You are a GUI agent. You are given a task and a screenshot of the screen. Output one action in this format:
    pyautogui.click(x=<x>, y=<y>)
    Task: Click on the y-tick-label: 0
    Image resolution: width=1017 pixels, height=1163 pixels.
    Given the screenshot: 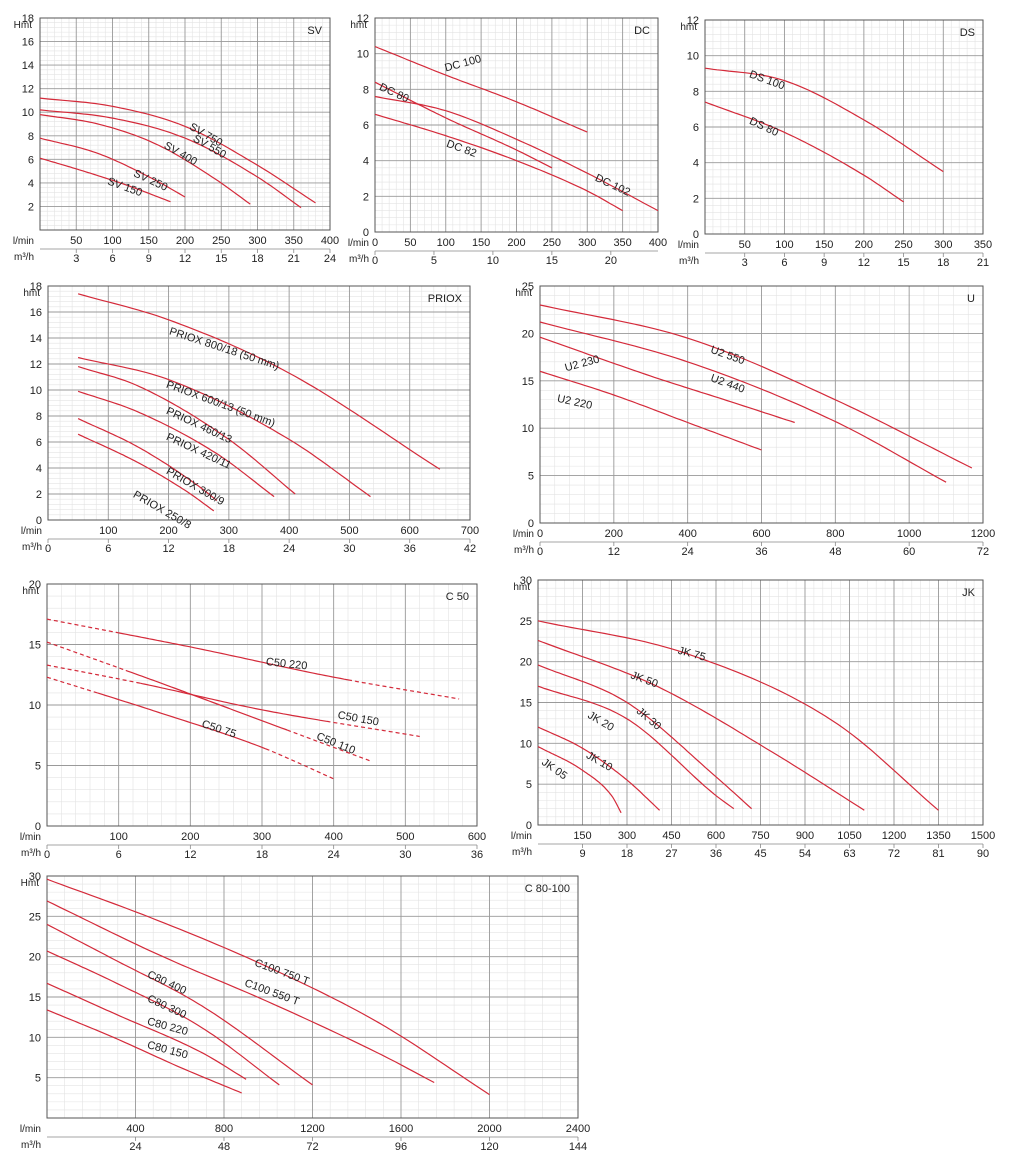 What is the action you would take?
    pyautogui.click(x=38, y=827)
    